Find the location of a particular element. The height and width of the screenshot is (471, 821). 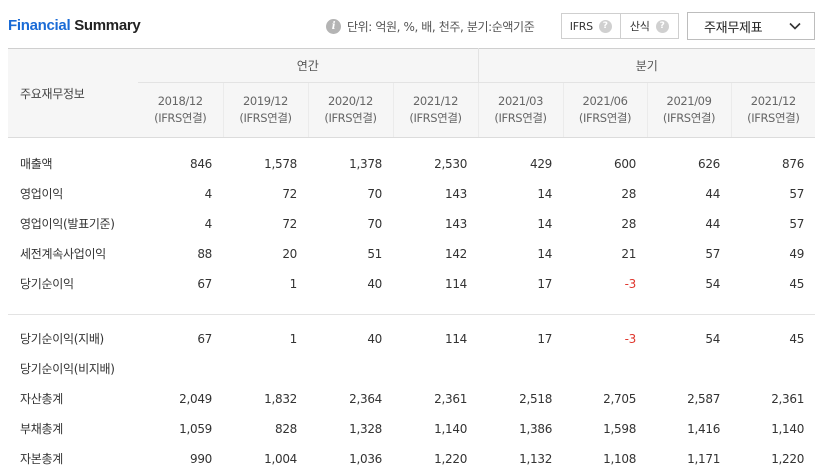

value-cell: 20 is located at coordinates (289, 253).